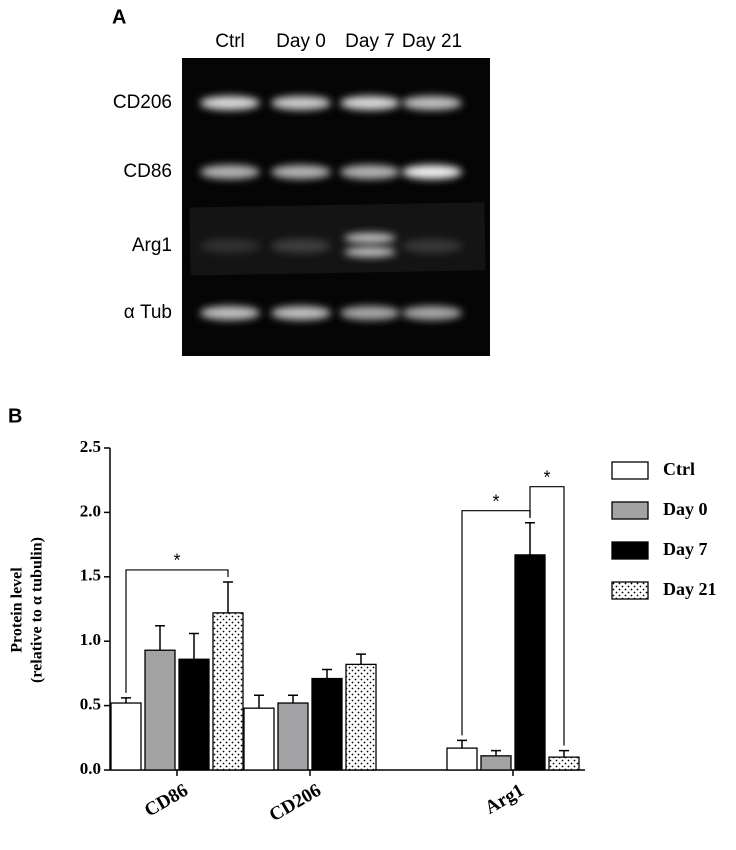 The width and height of the screenshot is (736, 850). What do you see at coordinates (505, 799) in the screenshot?
I see `x-tick-label: Arg1` at bounding box center [505, 799].